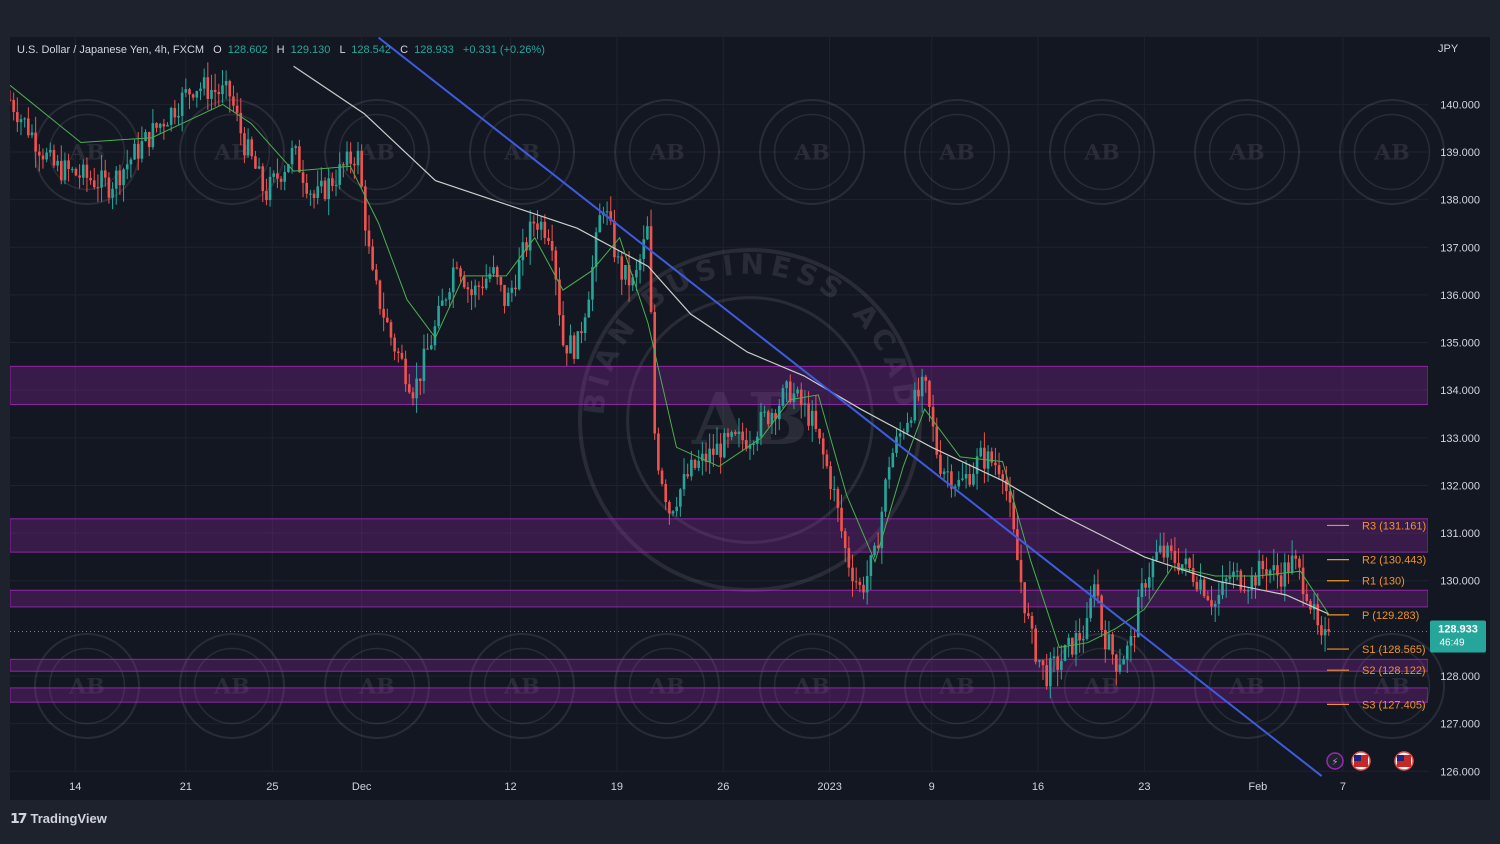 This screenshot has width=1500, height=844. I want to click on watermark-seal: AB, so click(957, 686).